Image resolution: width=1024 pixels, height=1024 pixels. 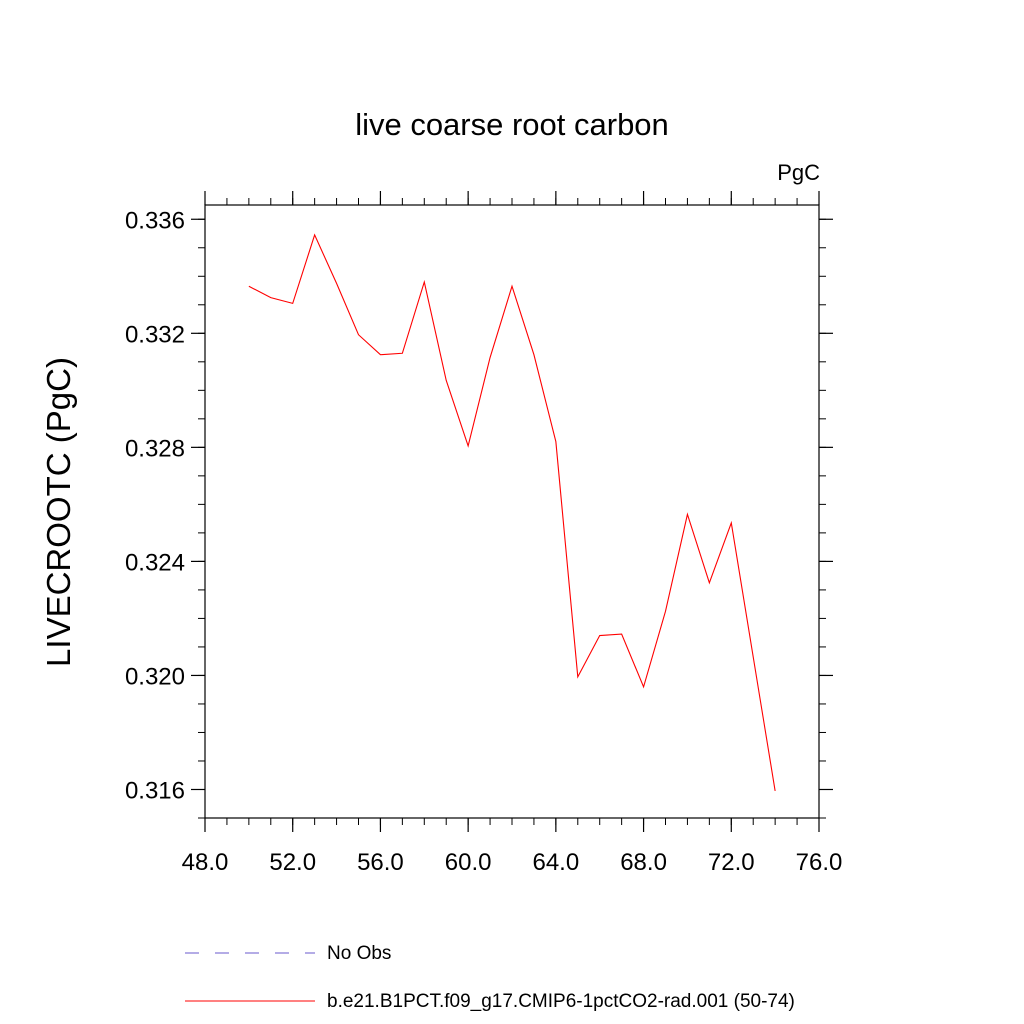 I want to click on y-tick-label: 0.332, so click(x=155, y=334).